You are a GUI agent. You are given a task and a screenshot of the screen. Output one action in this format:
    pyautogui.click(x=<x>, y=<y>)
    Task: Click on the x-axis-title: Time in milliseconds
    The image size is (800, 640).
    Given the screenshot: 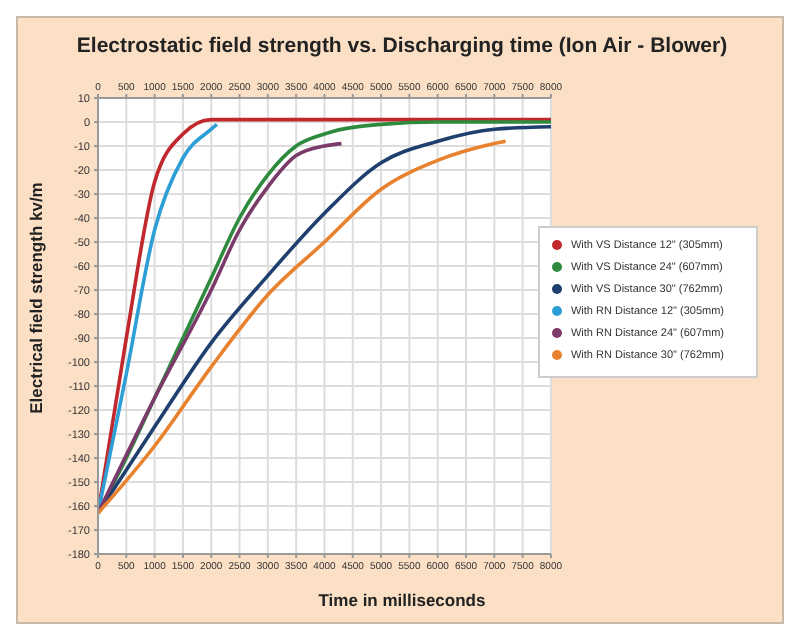 What is the action you would take?
    pyautogui.click(x=402, y=600)
    